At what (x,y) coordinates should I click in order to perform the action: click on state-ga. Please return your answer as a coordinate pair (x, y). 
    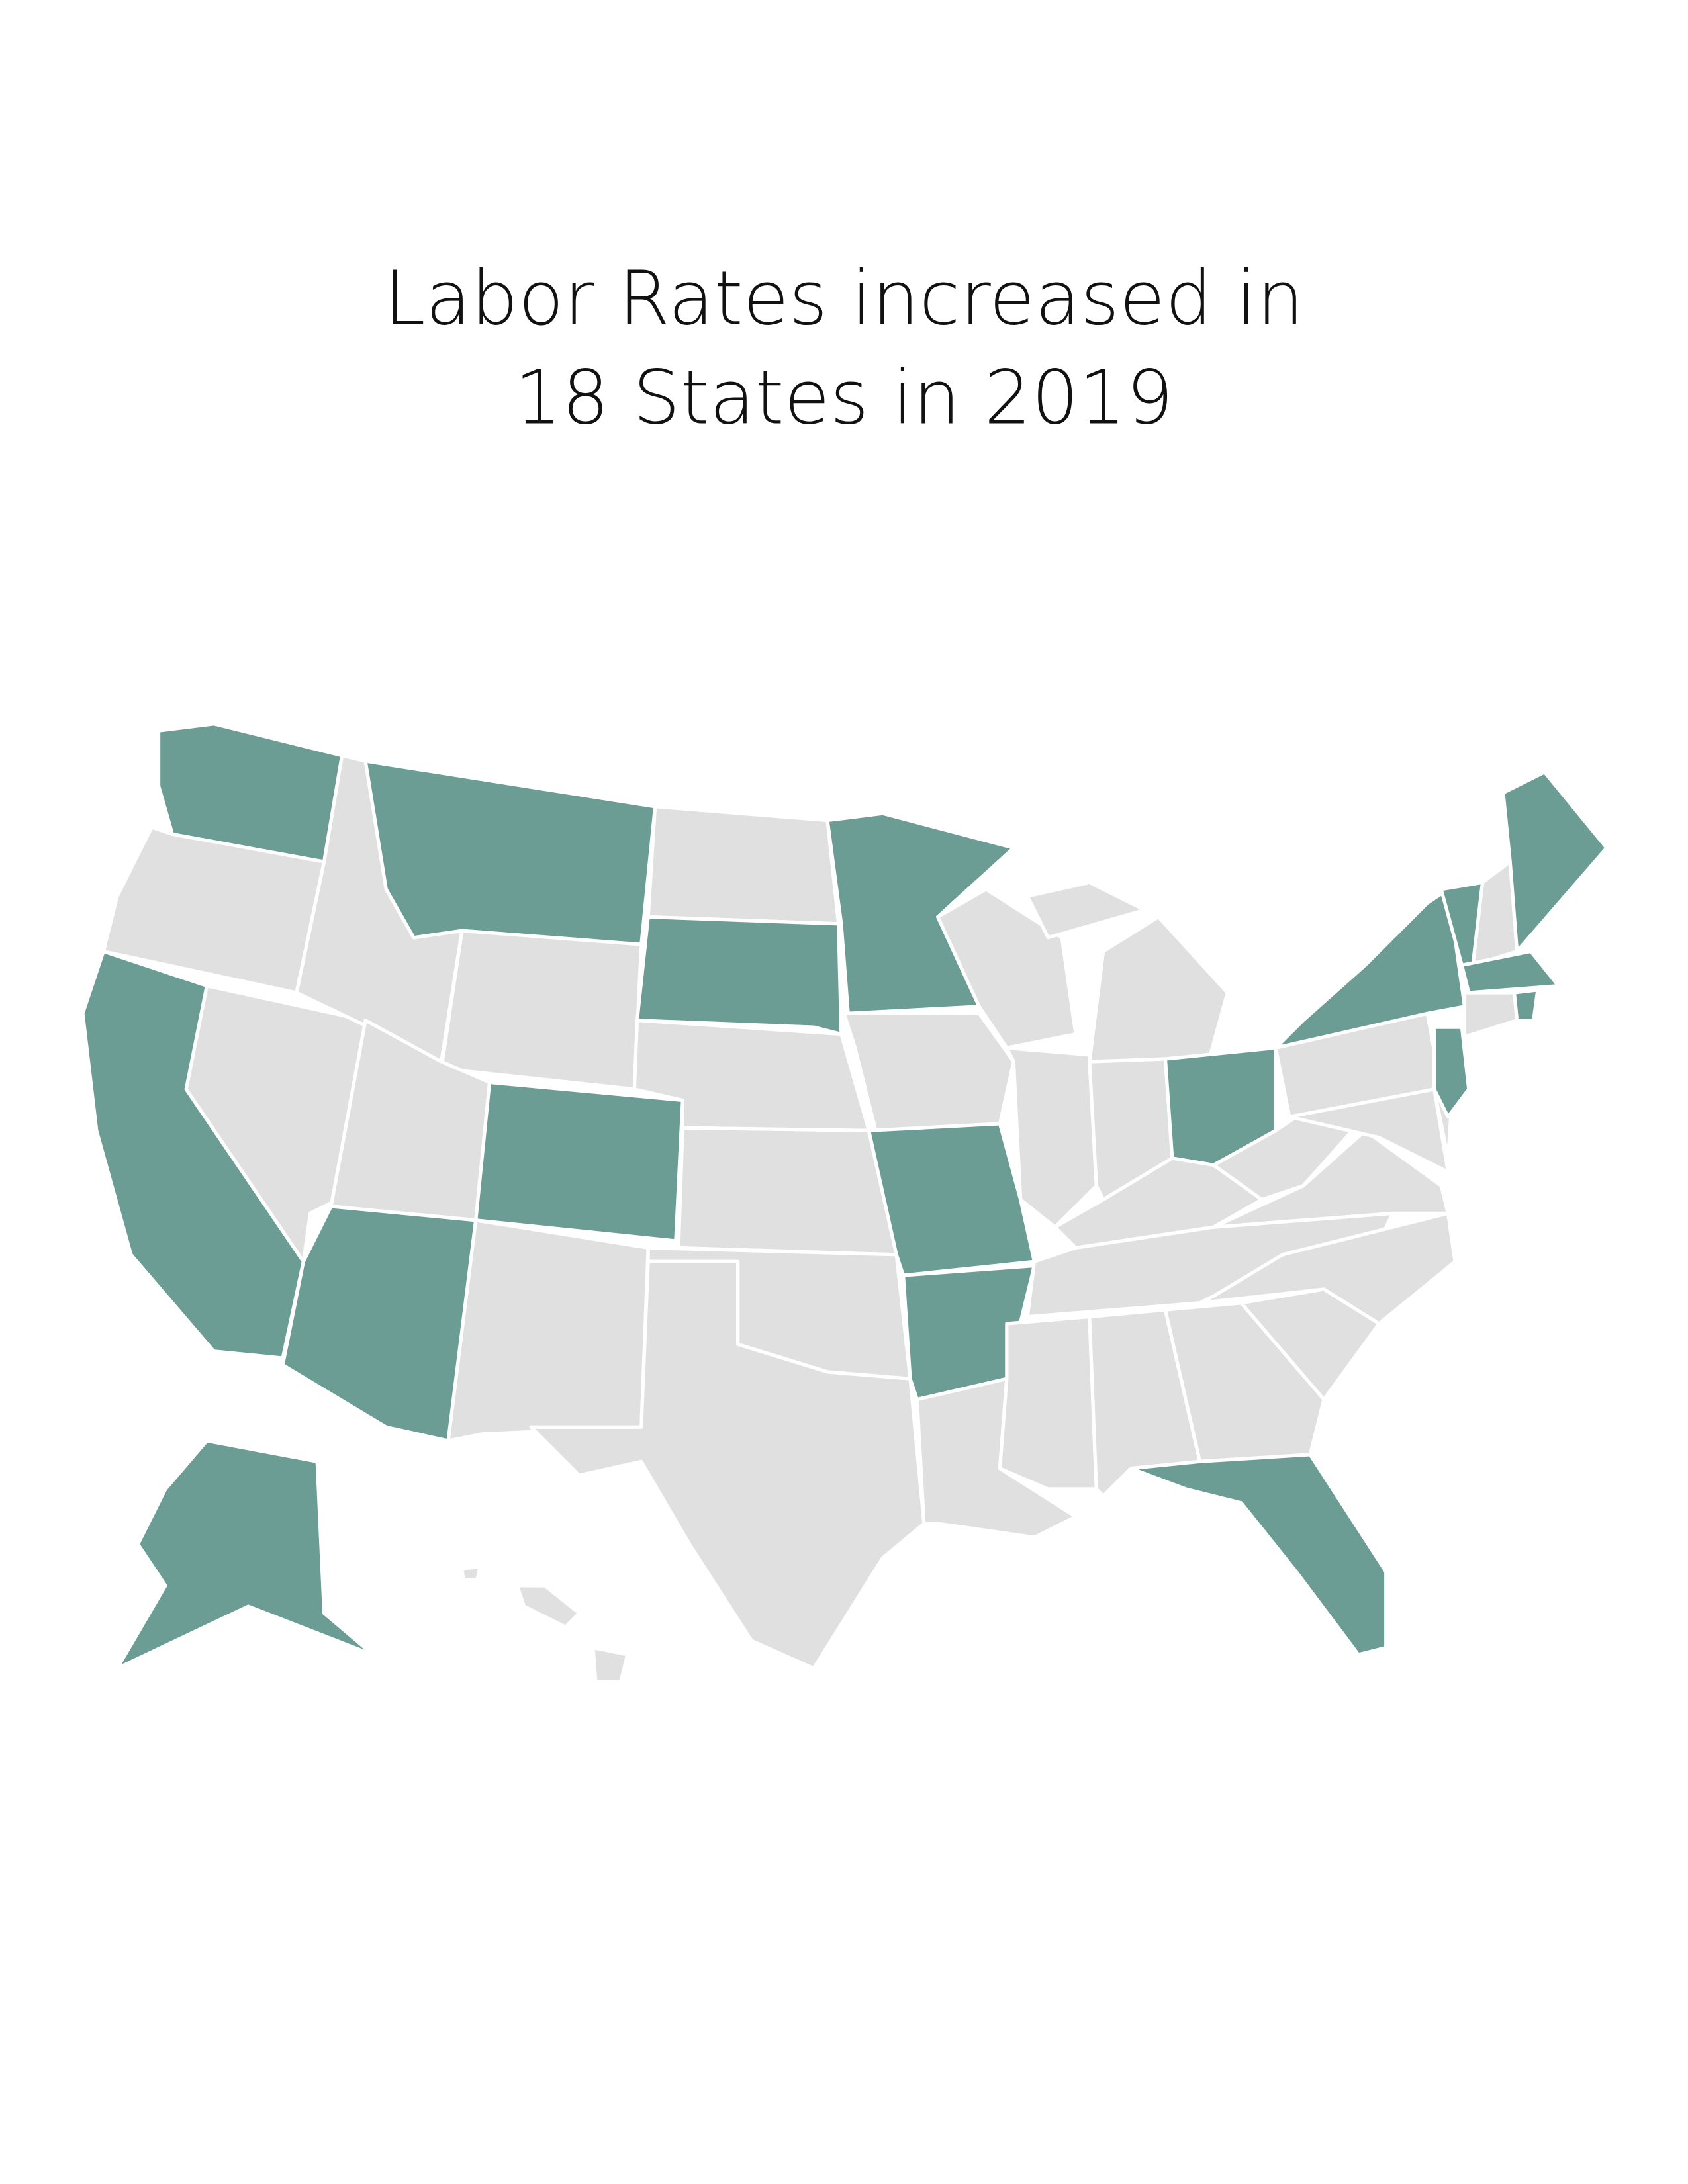
    Looking at the image, I should click on (1244, 1382).